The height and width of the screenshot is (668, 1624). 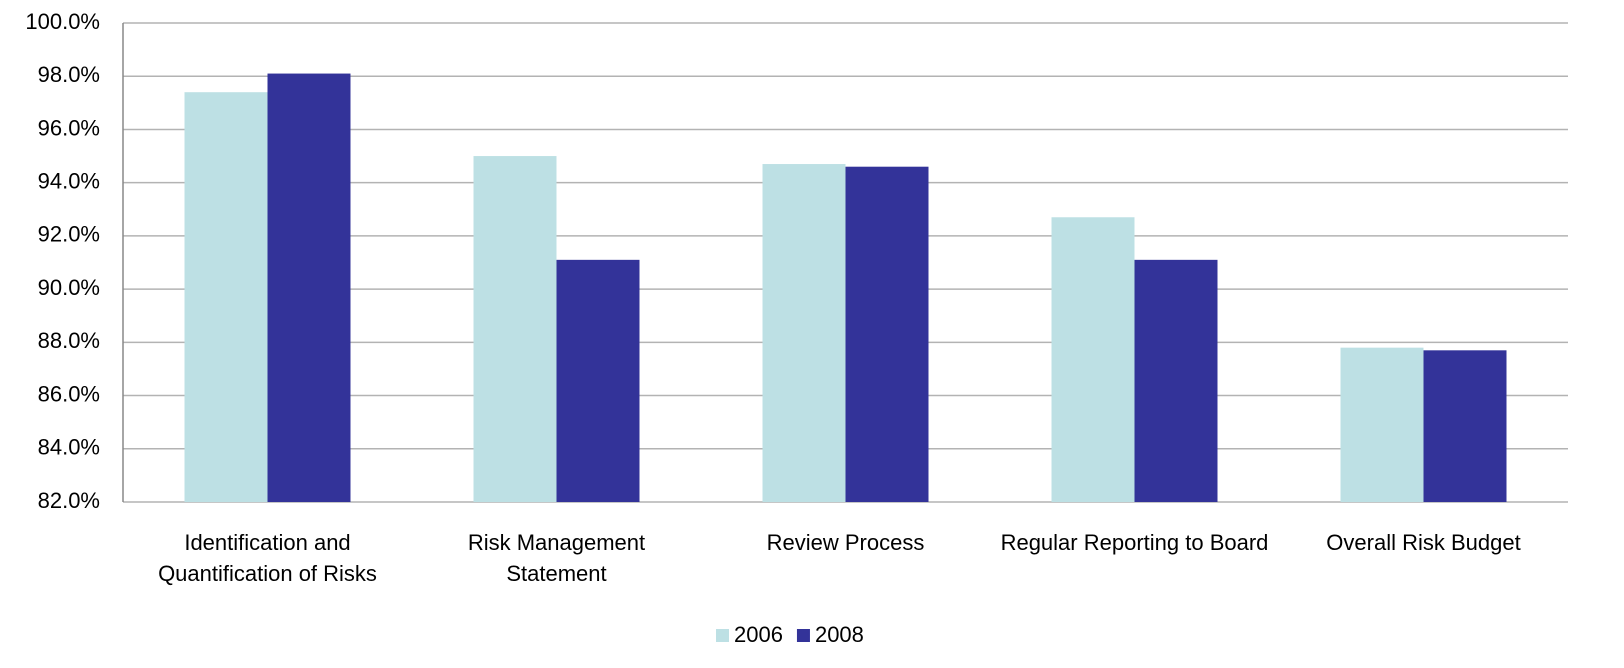 What do you see at coordinates (69, 180) in the screenshot?
I see `y-tick-label: 94.0%` at bounding box center [69, 180].